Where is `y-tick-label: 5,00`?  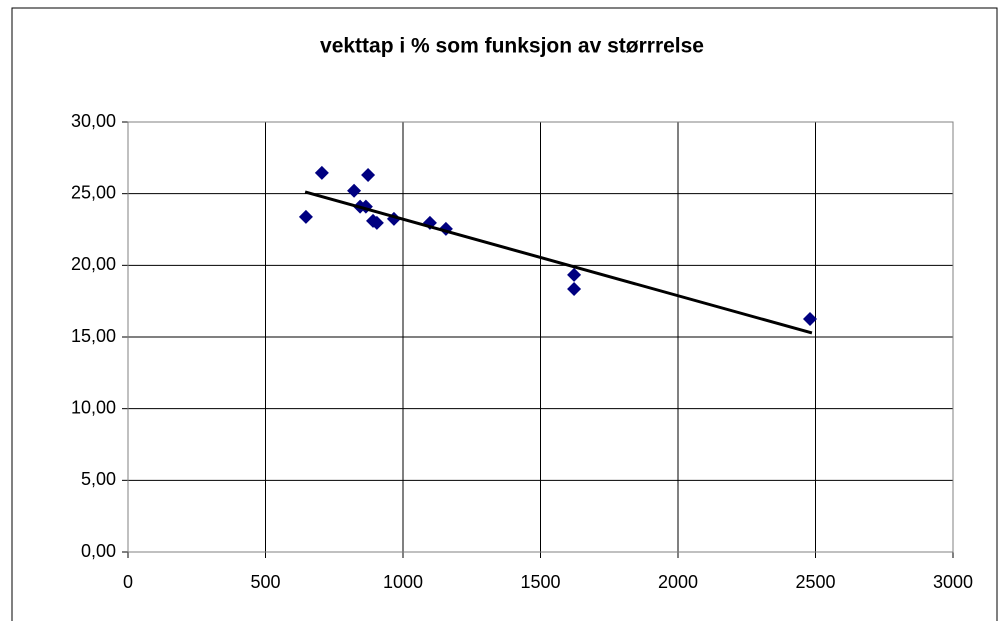 y-tick-label: 5,00 is located at coordinates (98, 479).